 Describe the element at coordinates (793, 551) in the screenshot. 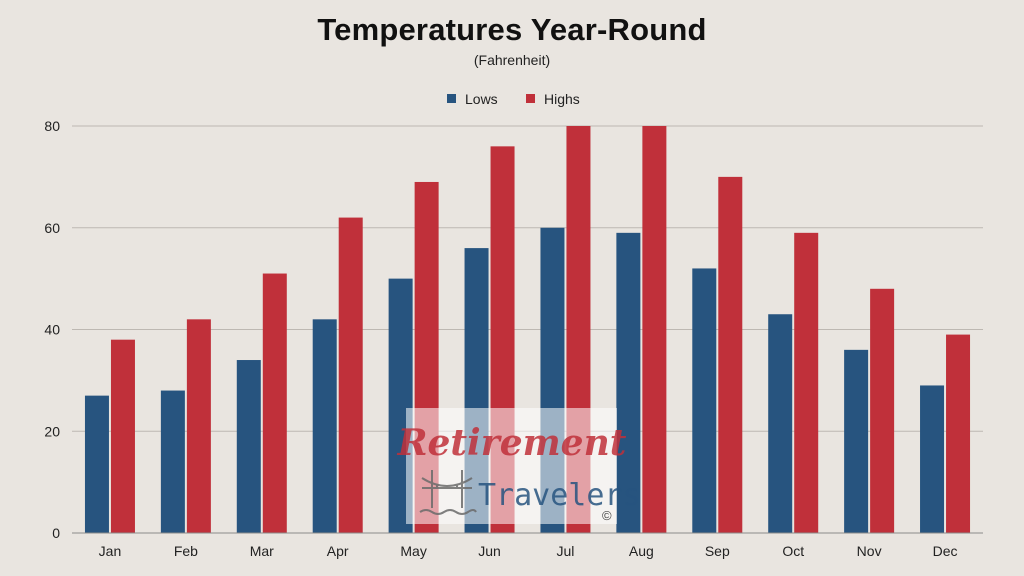

I see `x-tick-label: Oct` at that location.